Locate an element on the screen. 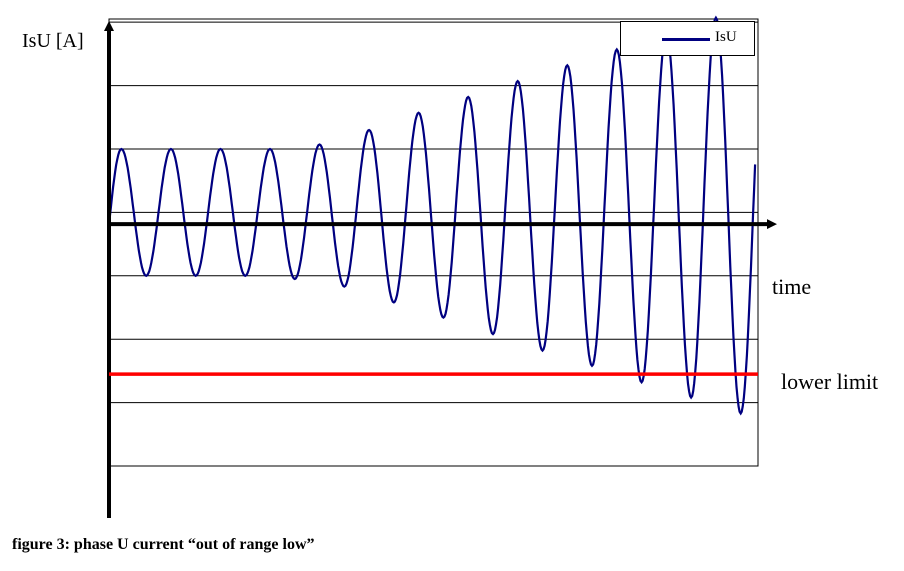 The height and width of the screenshot is (571, 904). legend-label-isu: IsU is located at coordinates (726, 37).